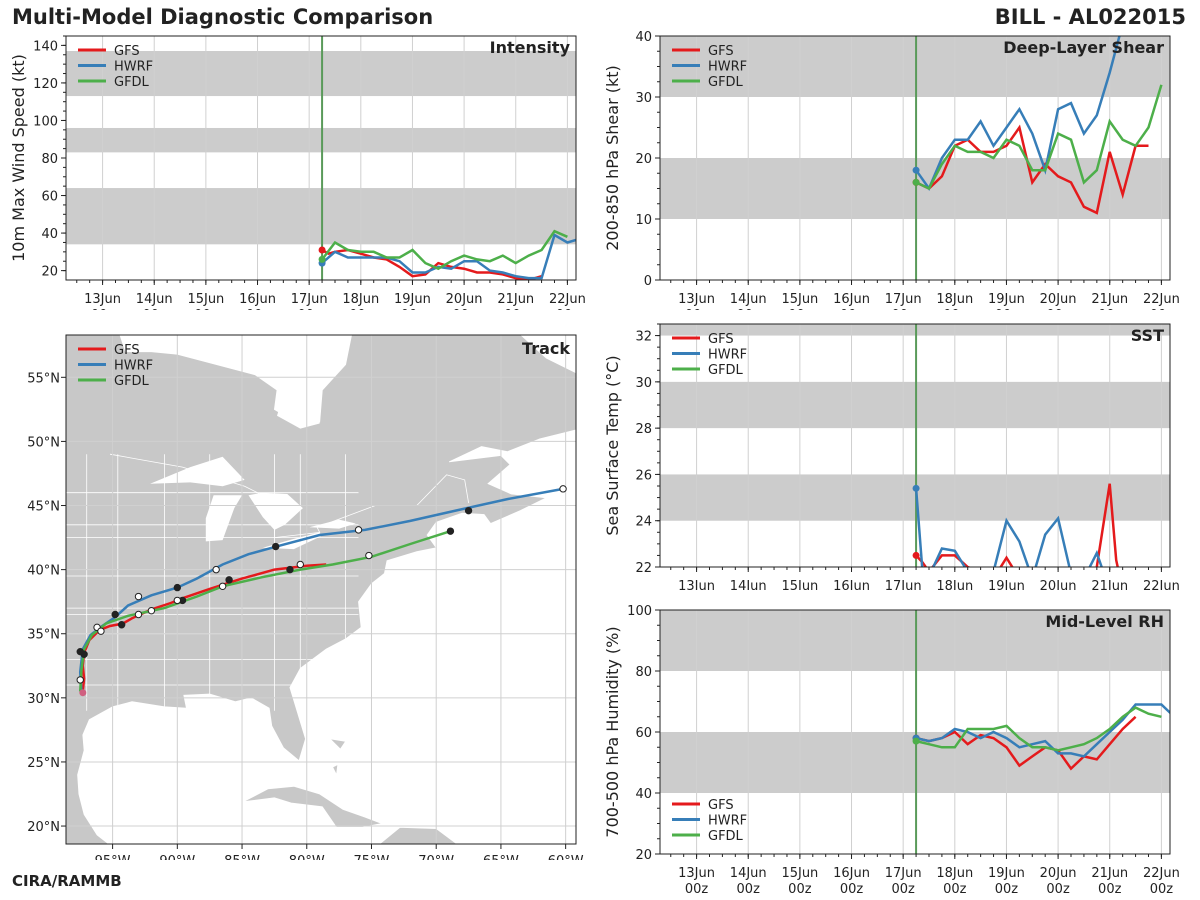 The width and height of the screenshot is (1200, 900). Describe the element at coordinates (530, 47) in the screenshot. I see `intensity-title: Intensity` at that location.